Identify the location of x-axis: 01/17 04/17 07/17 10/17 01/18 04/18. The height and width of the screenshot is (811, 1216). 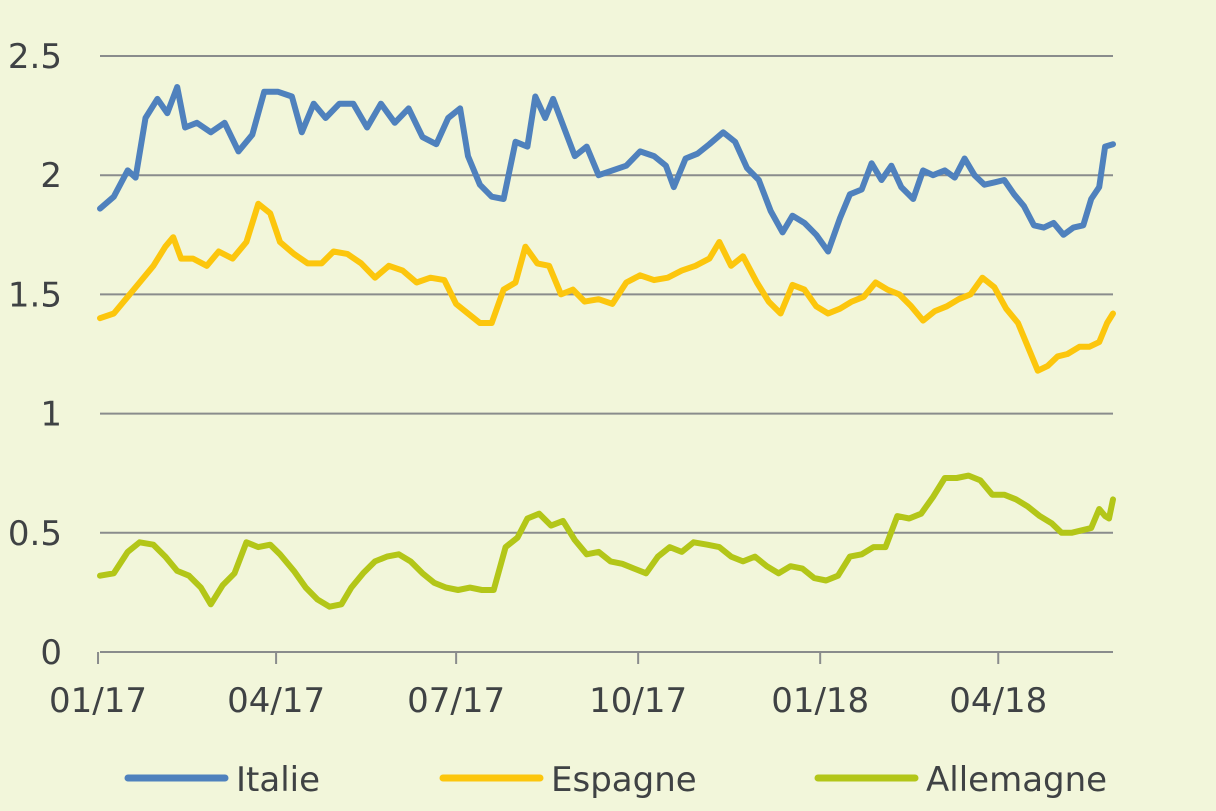
(581, 686).